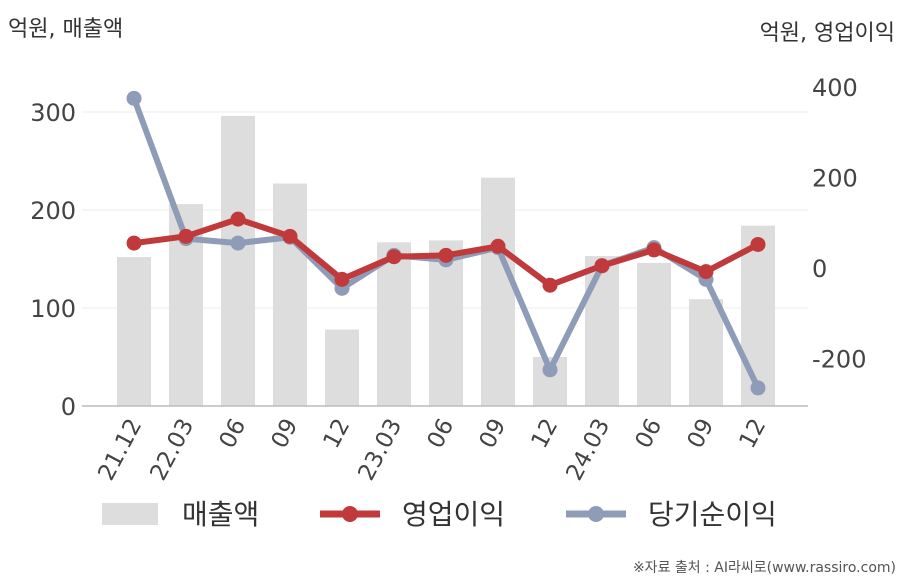 This screenshot has height=580, width=908. I want to click on right-tick-label: 0, so click(819, 269).